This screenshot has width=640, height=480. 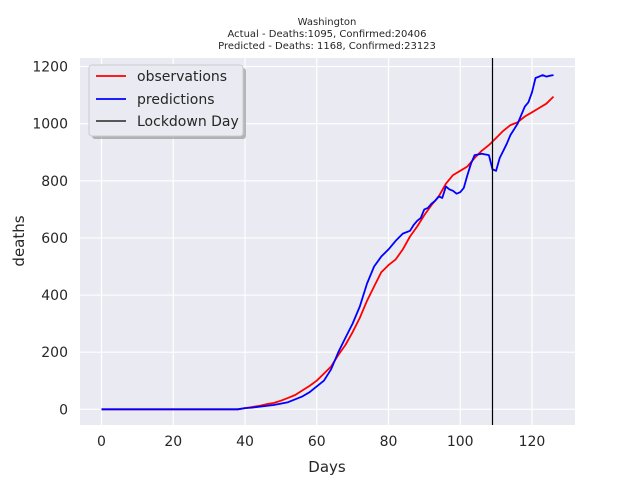 What do you see at coordinates (182, 77) in the screenshot?
I see `legend-label-observations: observations` at bounding box center [182, 77].